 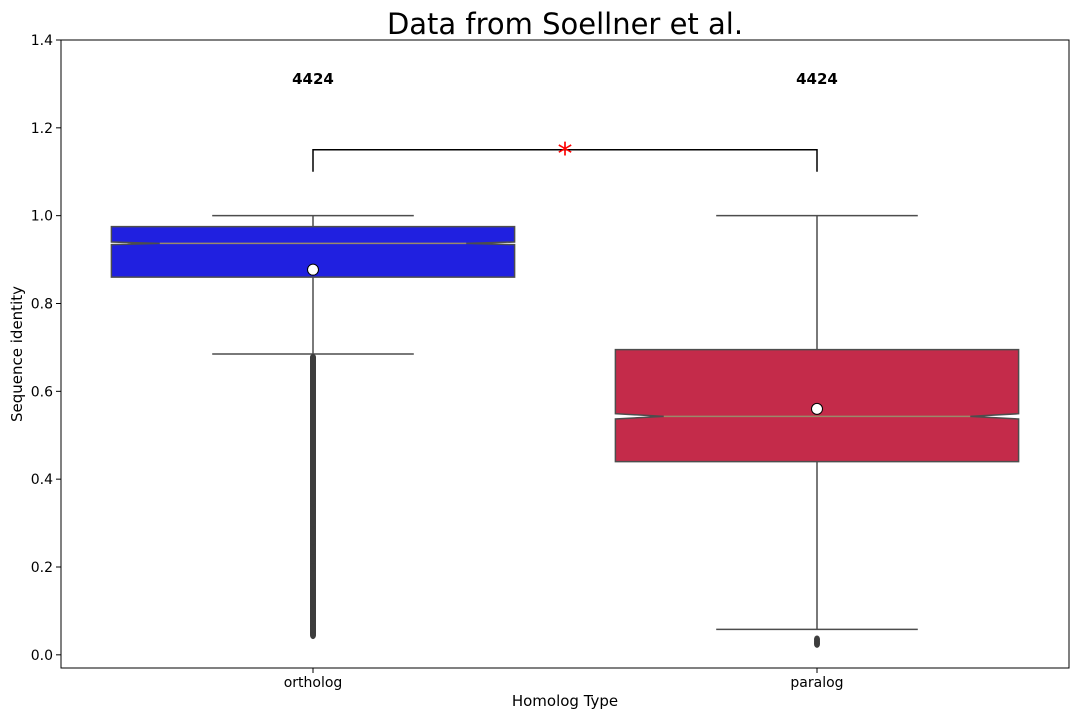 What do you see at coordinates (46, 348) in the screenshot?
I see `y-axis: 0.0 0.2 0.4 0.6 0.8 1.0 1.2 1.4` at bounding box center [46, 348].